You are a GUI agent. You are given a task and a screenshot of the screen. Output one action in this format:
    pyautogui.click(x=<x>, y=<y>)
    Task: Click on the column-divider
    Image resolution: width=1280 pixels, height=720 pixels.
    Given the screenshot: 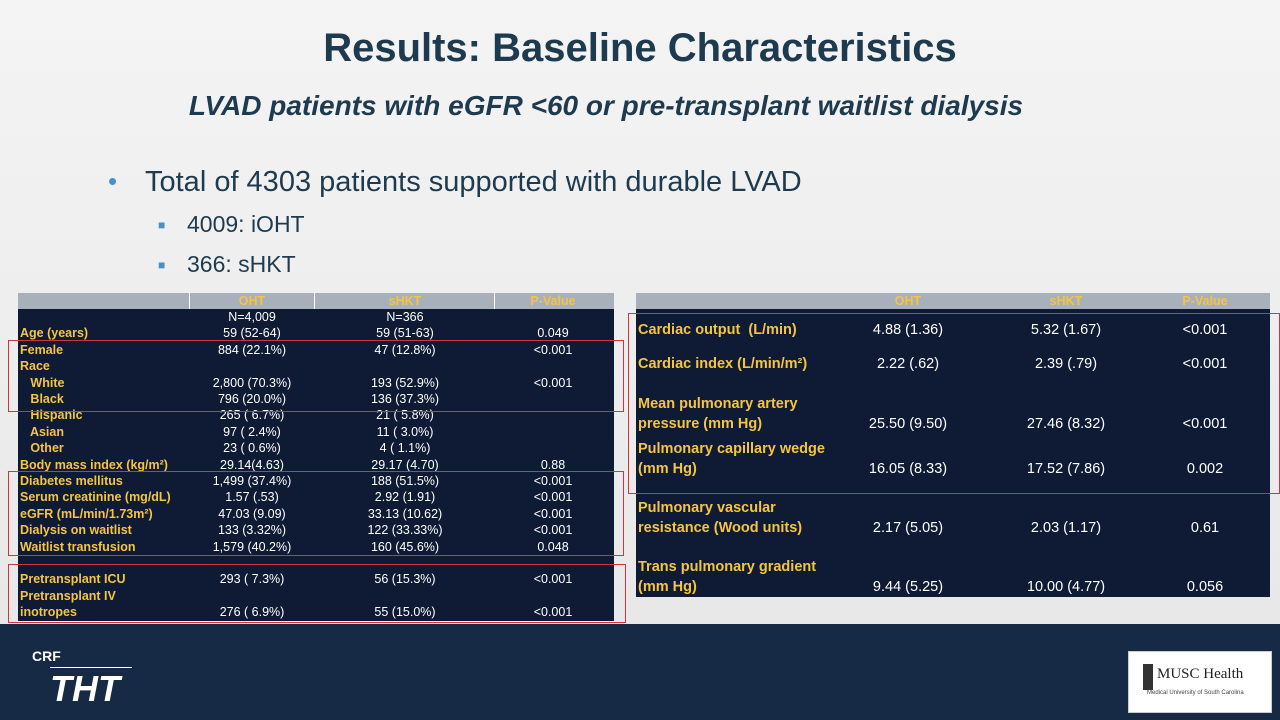 What is the action you would take?
    pyautogui.click(x=314, y=301)
    